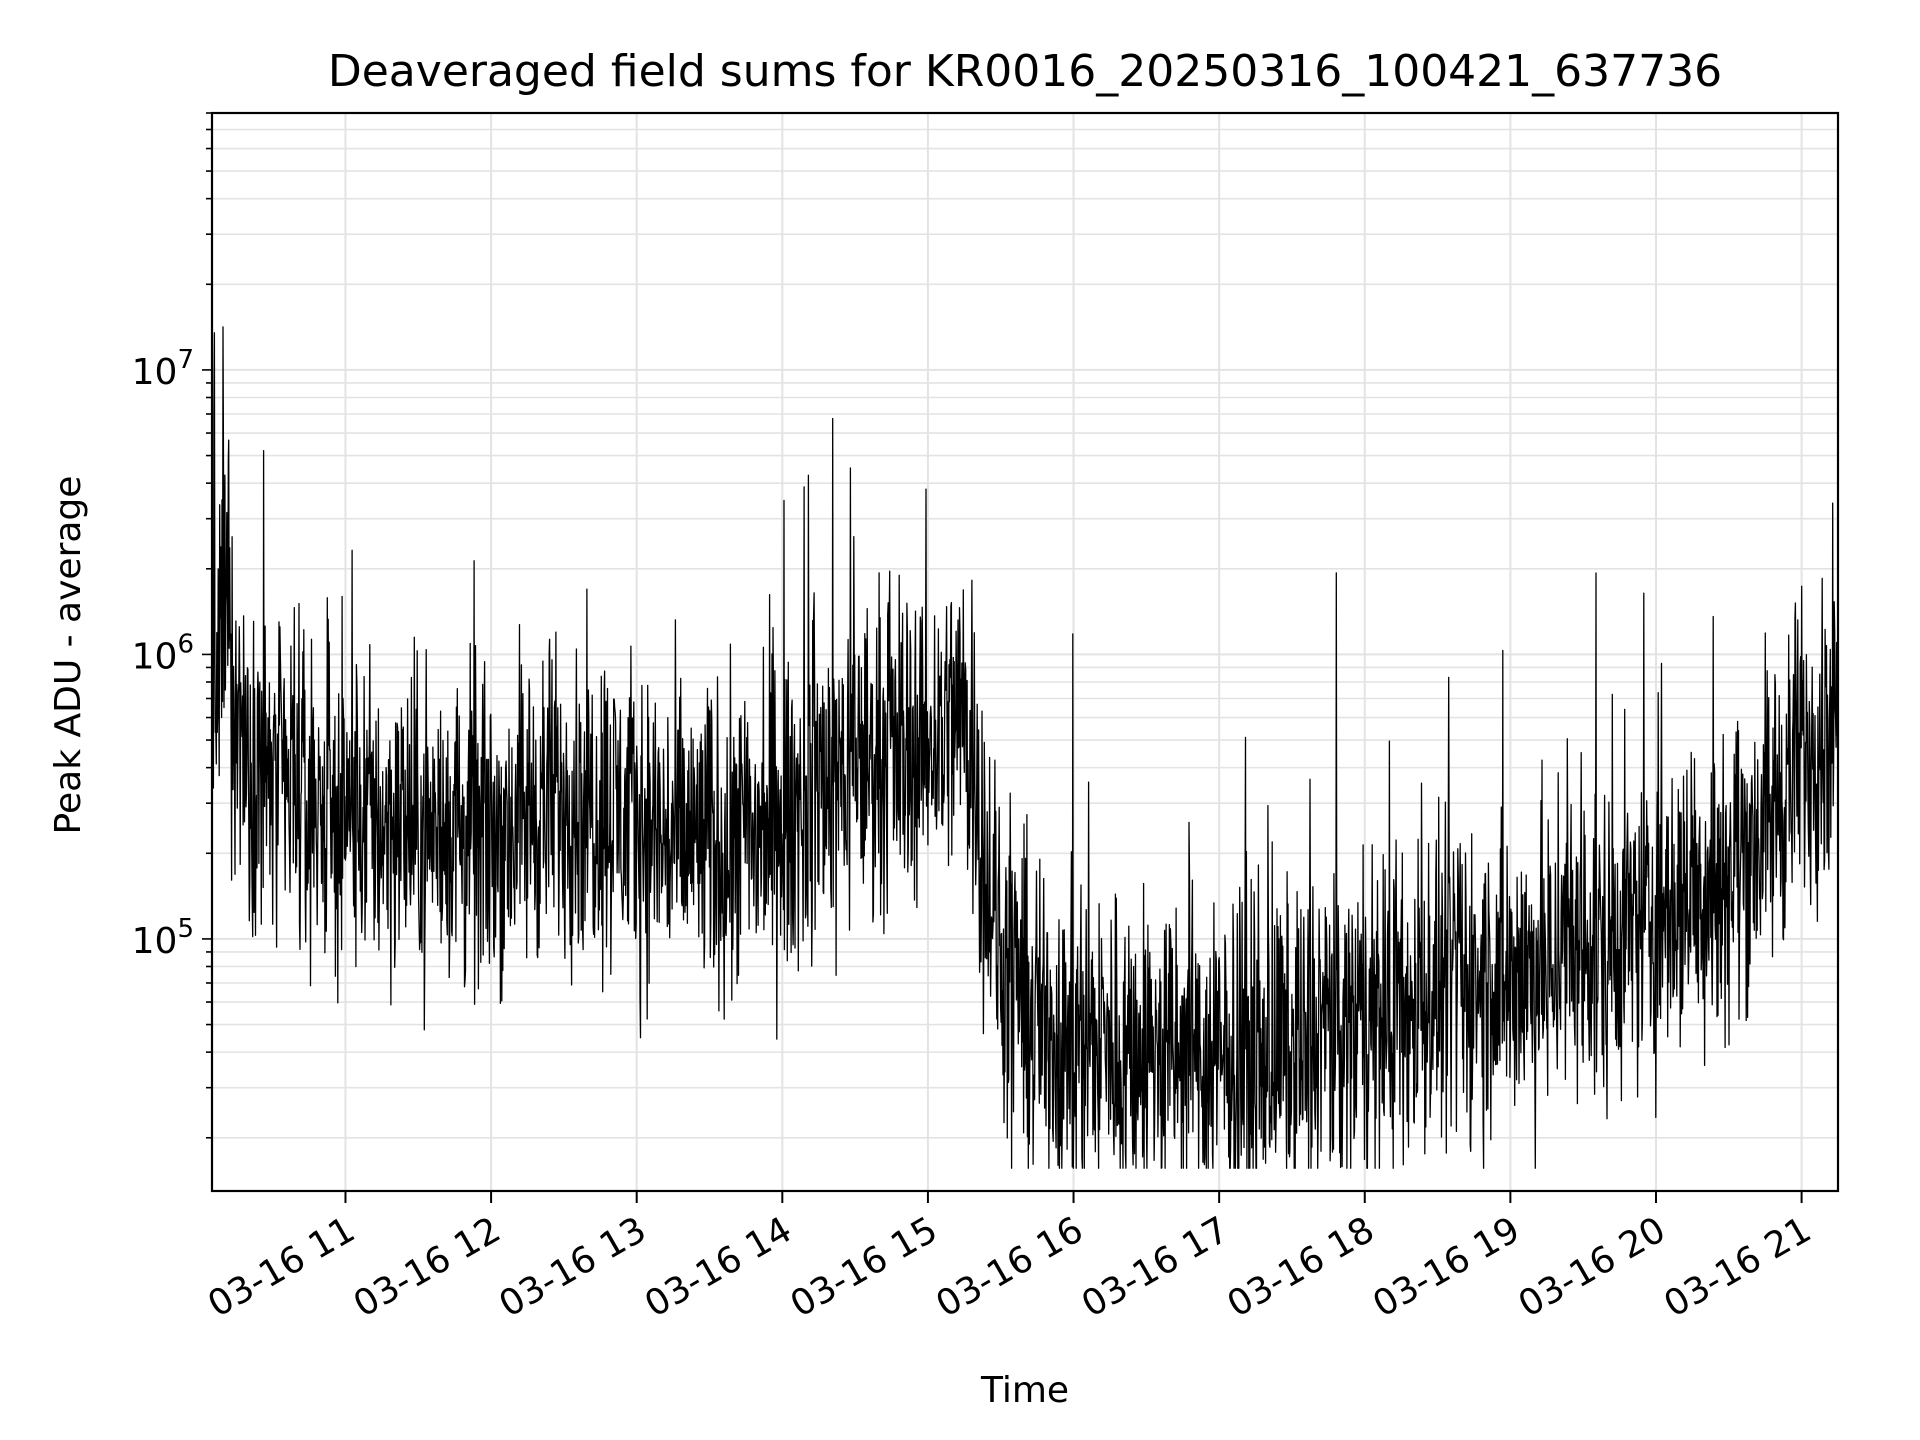  Describe the element at coordinates (163, 938) in the screenshot. I see `y-tick-label: 10⁵` at that location.